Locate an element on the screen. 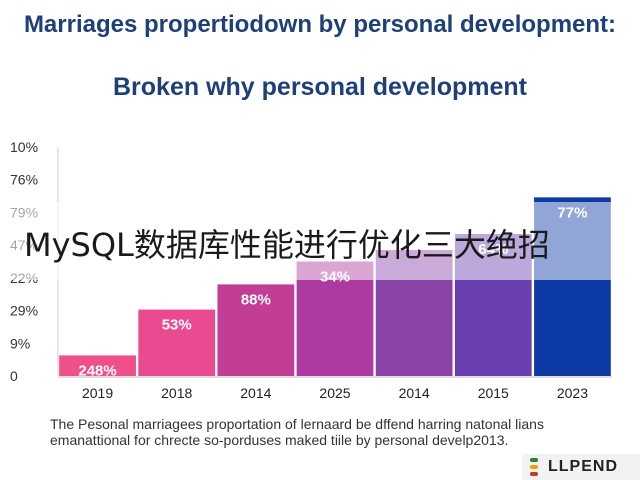 The image size is (640, 480). logo-text: LLPEND is located at coordinates (583, 466).